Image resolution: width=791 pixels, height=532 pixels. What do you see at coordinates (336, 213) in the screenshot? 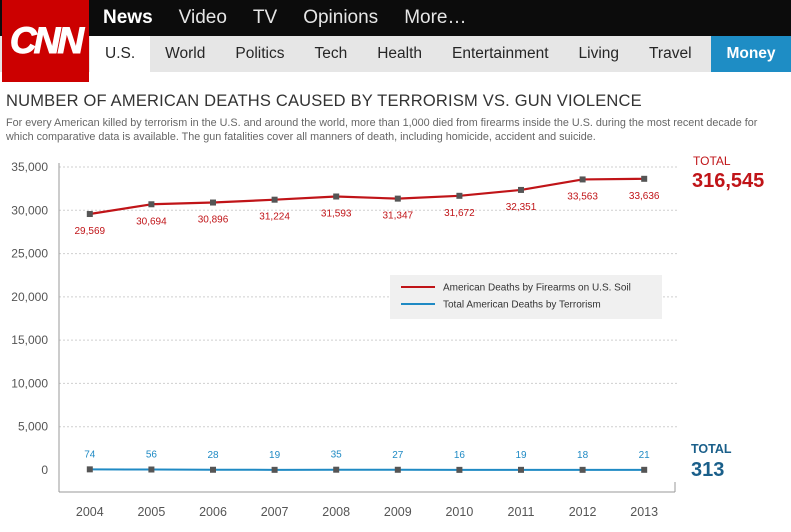
I see `data-label: 31,593` at bounding box center [336, 213].